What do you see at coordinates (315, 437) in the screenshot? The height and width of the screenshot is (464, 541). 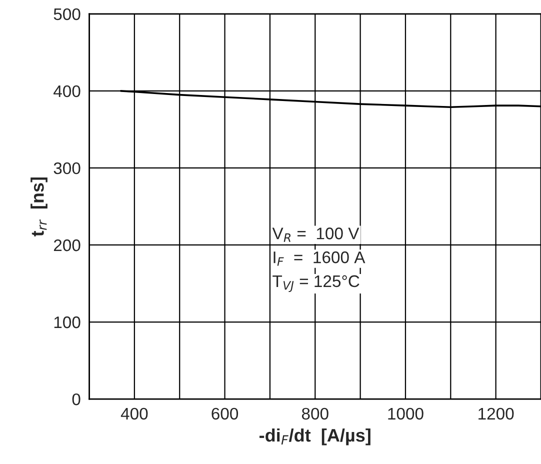 I see `x-axis-title: -di$_{F}$/dt [A/µs]` at bounding box center [315, 437].